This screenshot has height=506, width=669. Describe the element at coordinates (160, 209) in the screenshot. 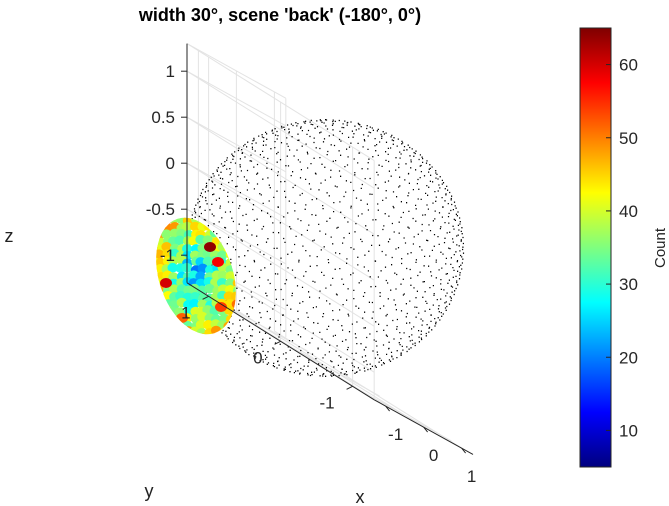

I see `z-tick-label: -0.5` at that location.